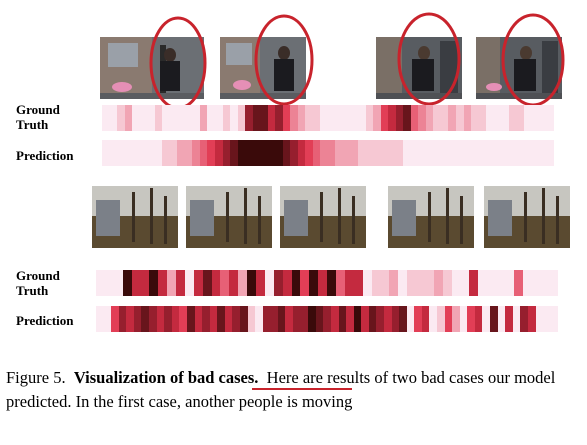  Describe the element at coordinates (45, 155) in the screenshot. I see `panel1-prediction-label: Prediction` at that location.